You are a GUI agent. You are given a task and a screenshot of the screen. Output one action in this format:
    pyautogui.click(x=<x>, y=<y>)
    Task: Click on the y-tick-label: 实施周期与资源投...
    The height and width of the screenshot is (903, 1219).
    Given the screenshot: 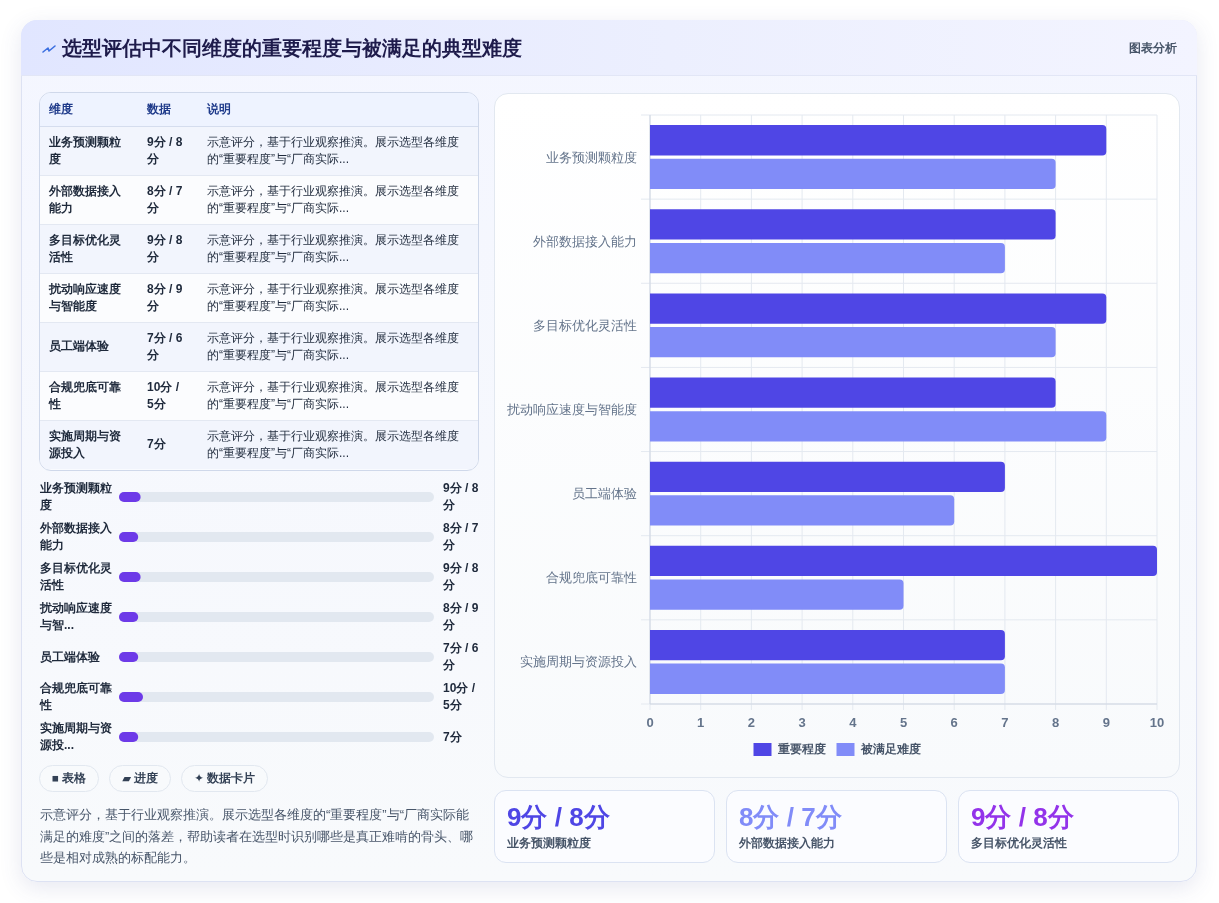 What is the action you would take?
    pyautogui.click(x=76, y=737)
    